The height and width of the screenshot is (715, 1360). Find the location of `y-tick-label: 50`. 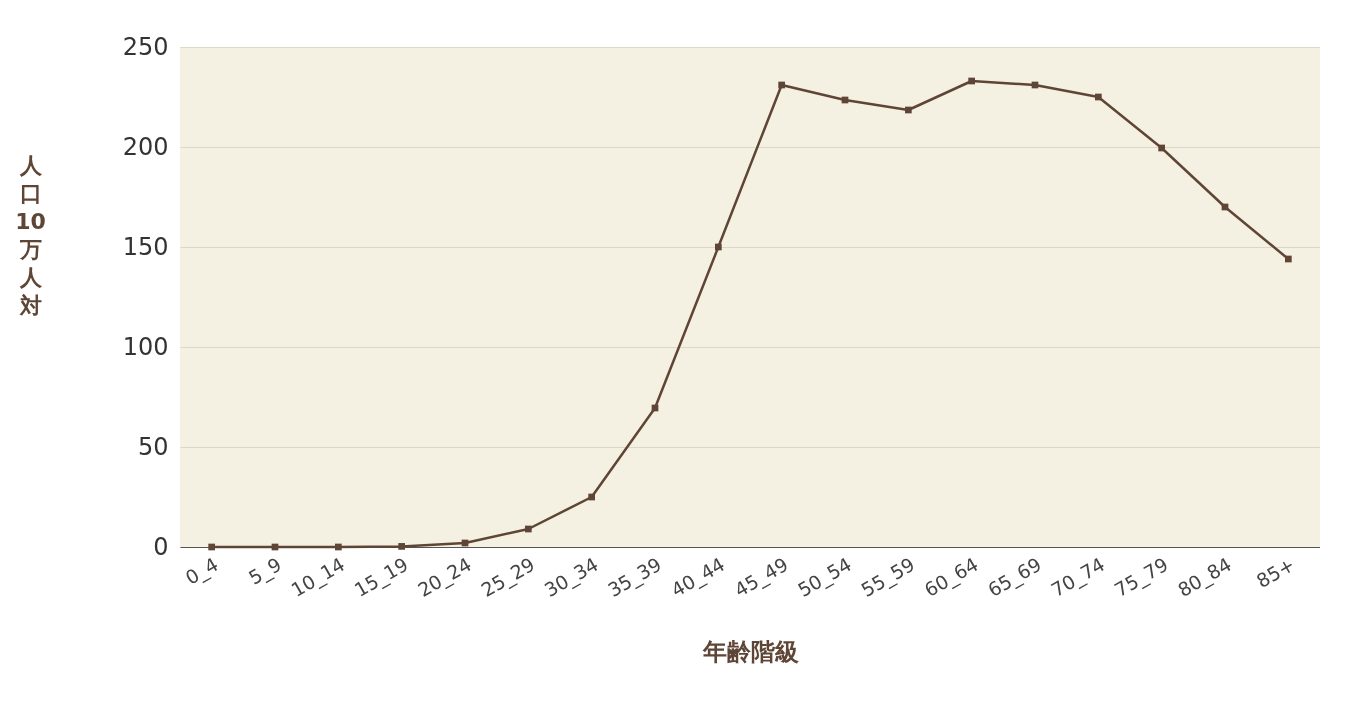

y-tick-label: 50 is located at coordinates (153, 446).